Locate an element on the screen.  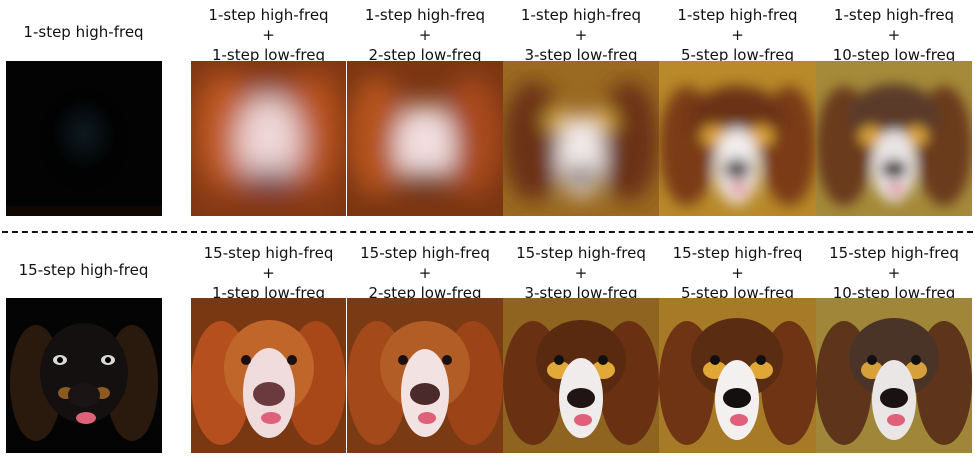
top-reference-caption: 1-step high-freq is located at coordinates (83, 32).